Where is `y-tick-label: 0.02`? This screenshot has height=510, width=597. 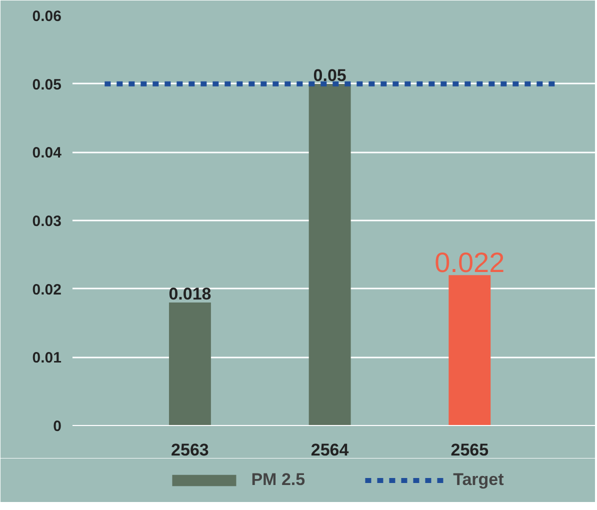 y-tick-label: 0.02 is located at coordinates (47, 289).